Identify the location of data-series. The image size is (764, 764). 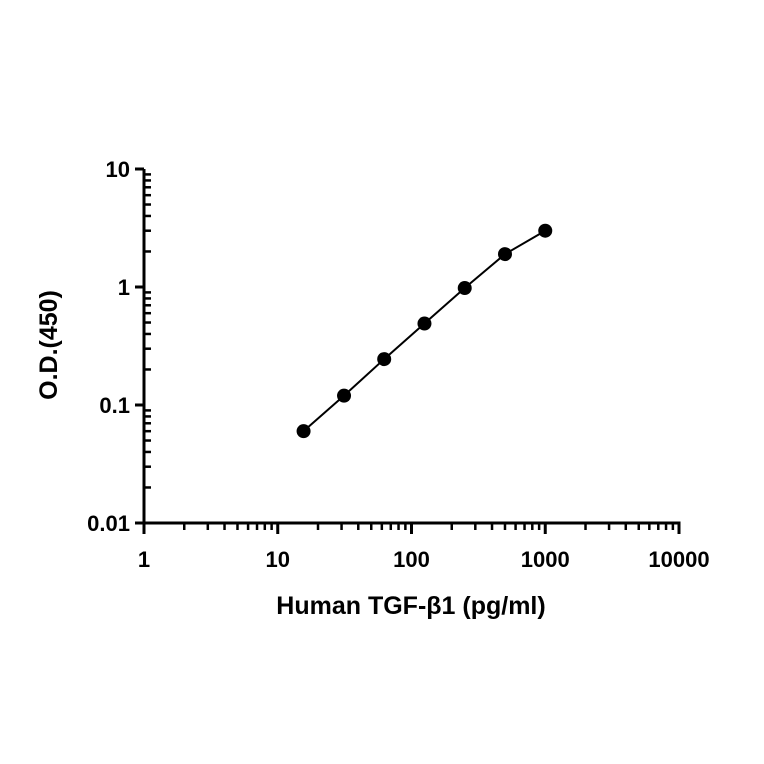
(424, 331).